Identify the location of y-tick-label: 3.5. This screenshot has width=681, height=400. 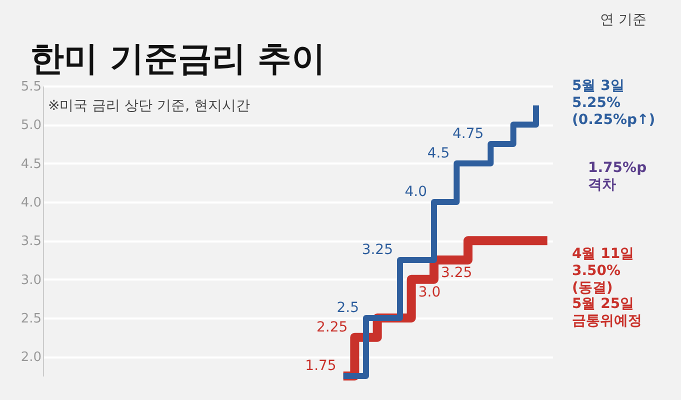
(31, 242).